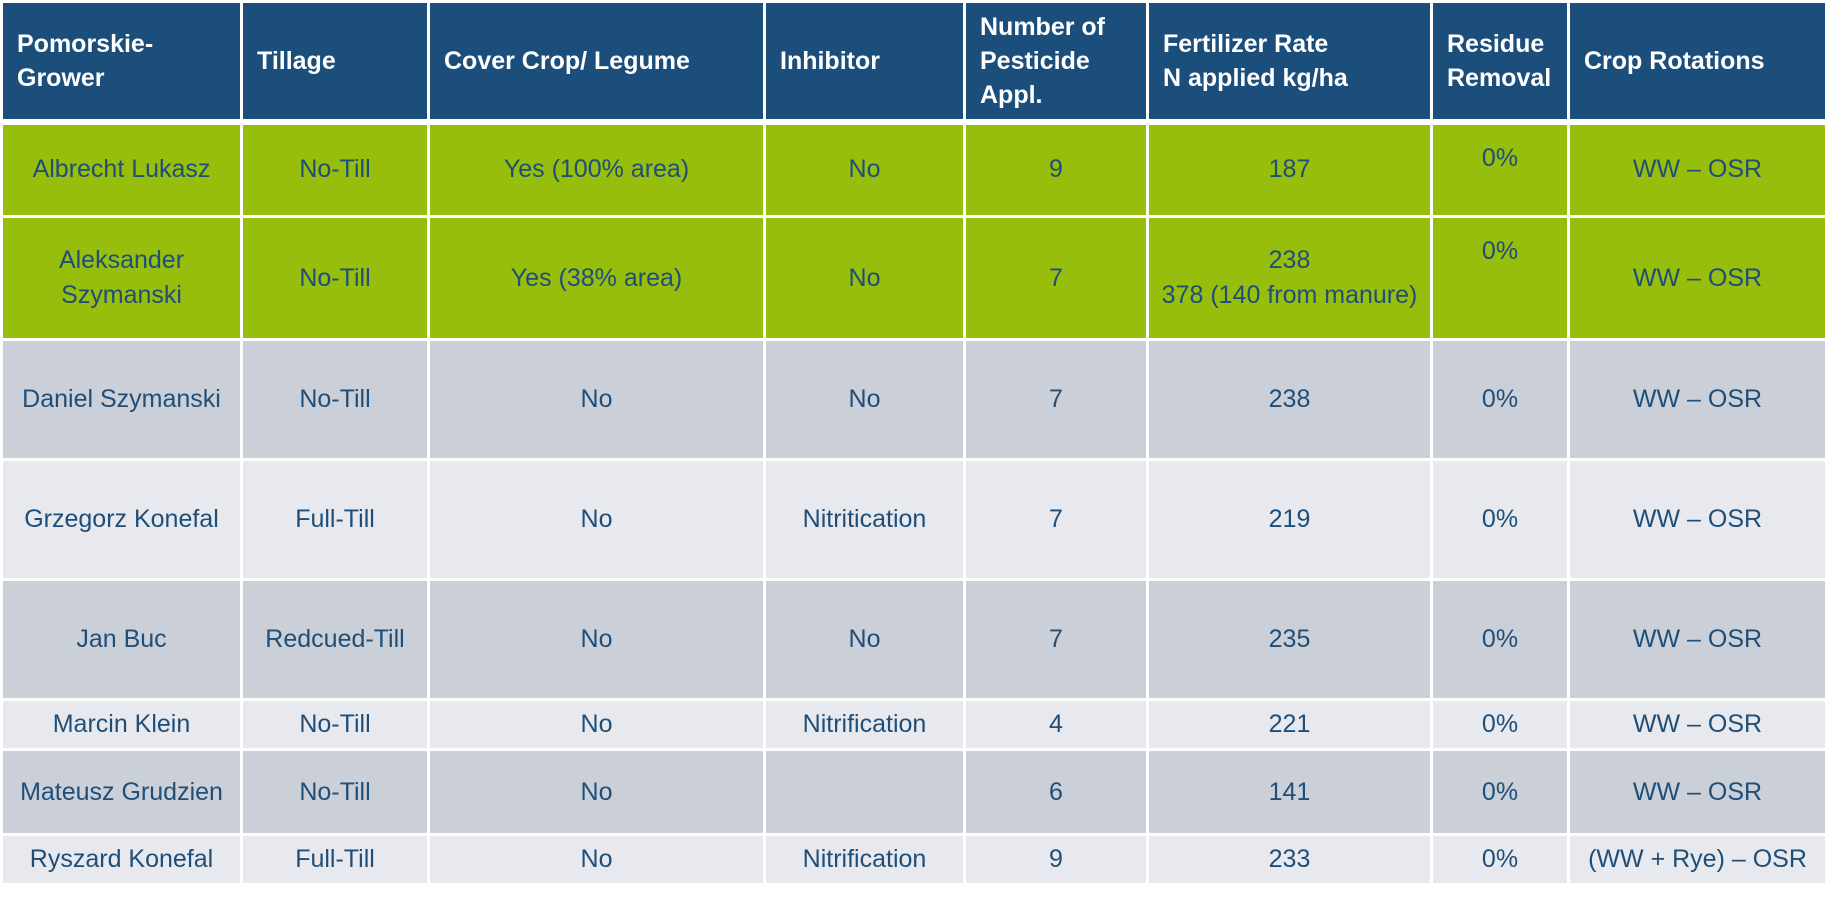 This screenshot has height=900, width=1825. Describe the element at coordinates (1035, 60) in the screenshot. I see `header-pesticide-line2: Pesticide` at that location.